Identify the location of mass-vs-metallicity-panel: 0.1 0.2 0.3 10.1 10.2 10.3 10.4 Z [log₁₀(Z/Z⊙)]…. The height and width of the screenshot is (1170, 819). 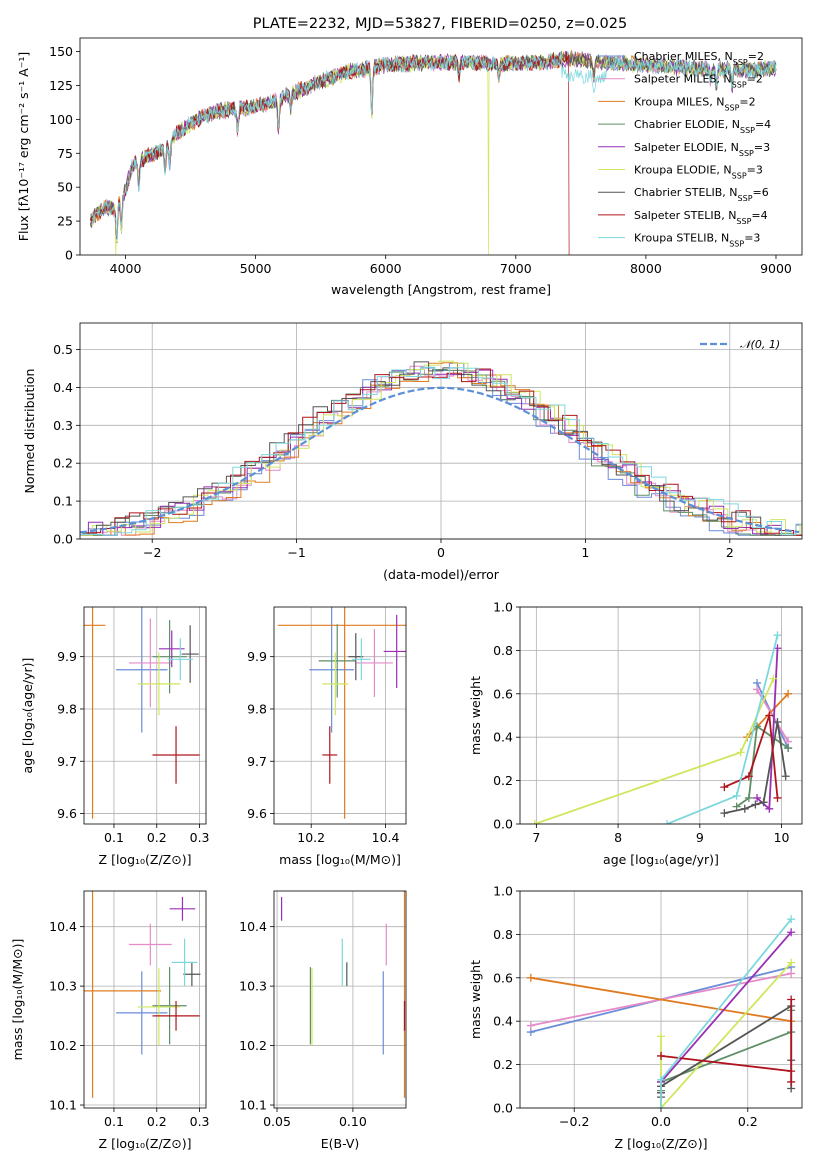
(110, 1020).